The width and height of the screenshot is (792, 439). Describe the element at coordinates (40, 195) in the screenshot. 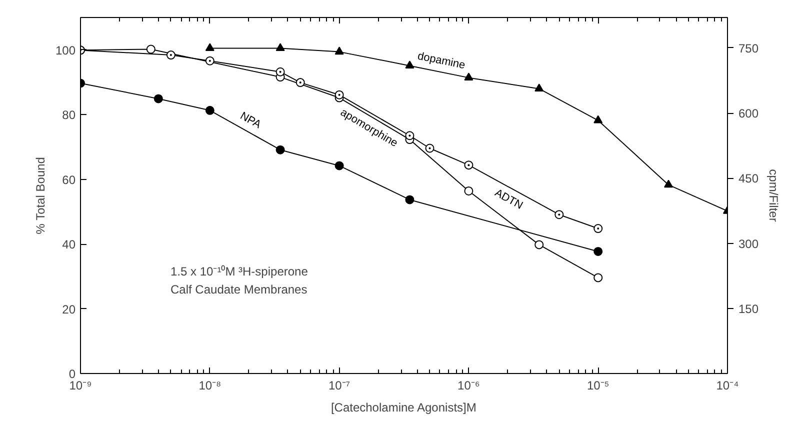

I see `y-axis-title: % Total Bound` at that location.